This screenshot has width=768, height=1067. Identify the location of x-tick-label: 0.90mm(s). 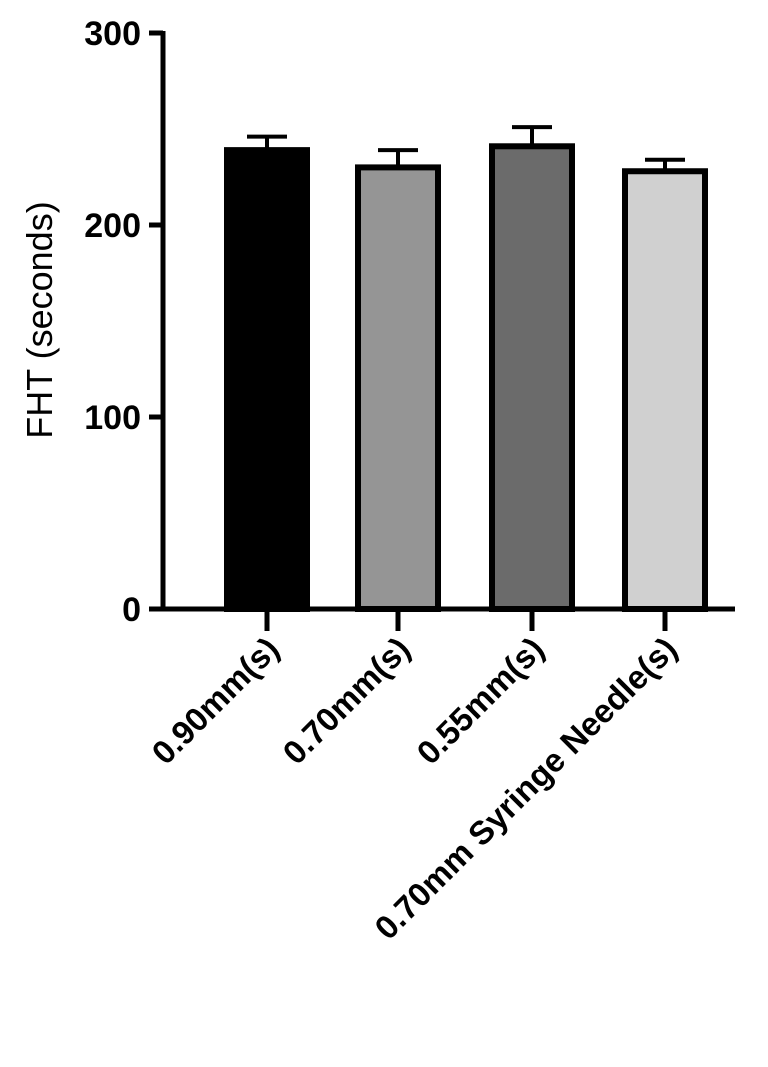
(215, 701).